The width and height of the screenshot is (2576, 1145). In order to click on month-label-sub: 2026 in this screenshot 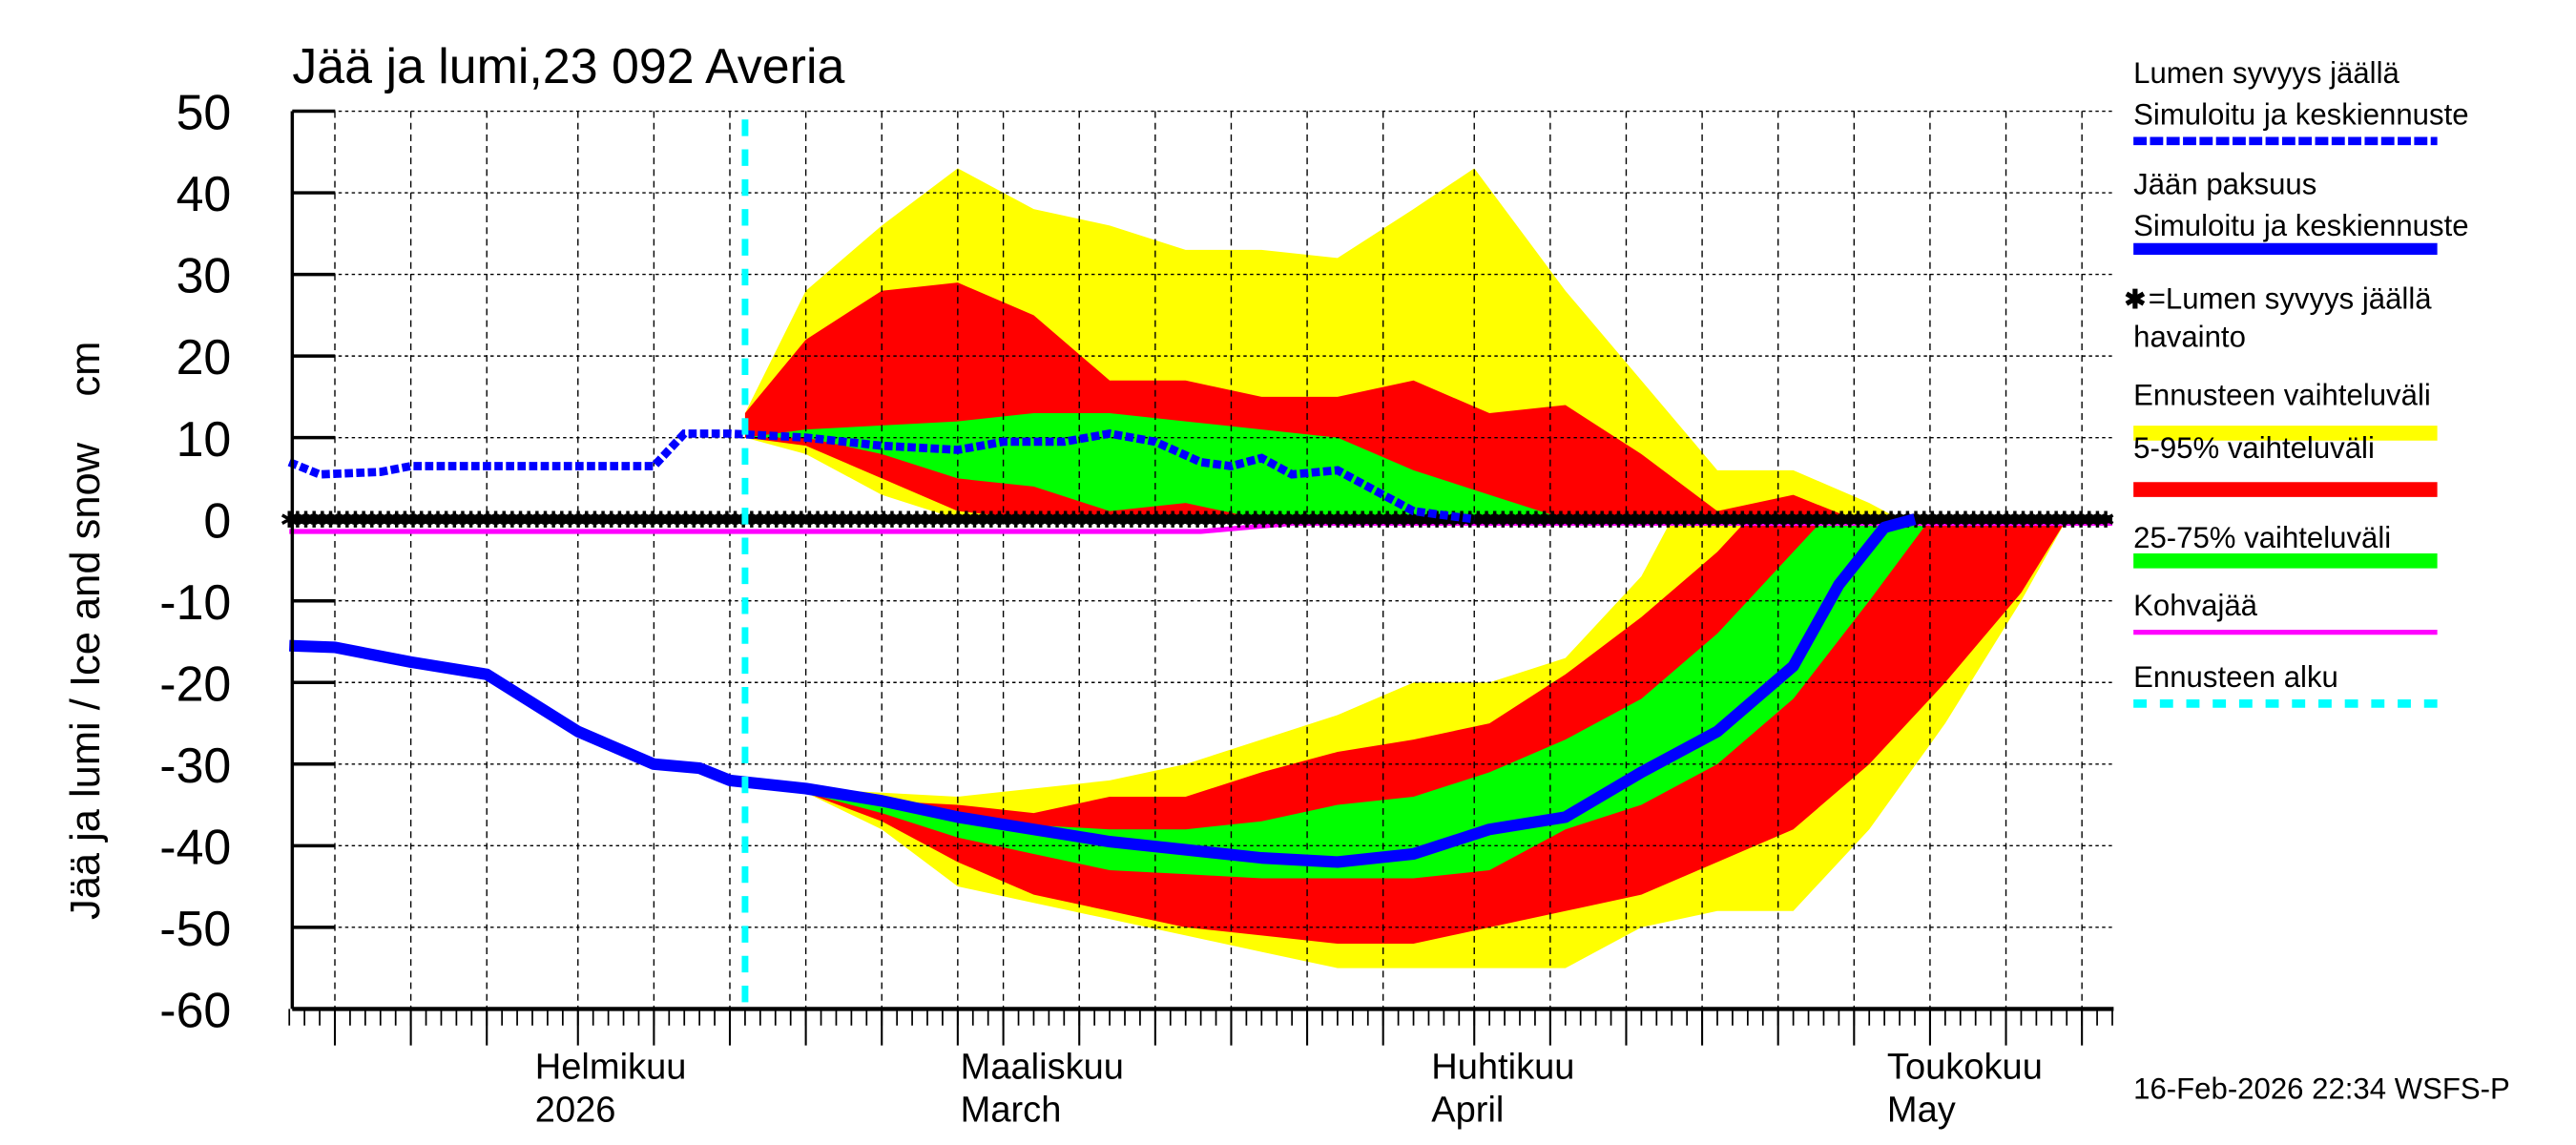, I will do `click(575, 1111)`.